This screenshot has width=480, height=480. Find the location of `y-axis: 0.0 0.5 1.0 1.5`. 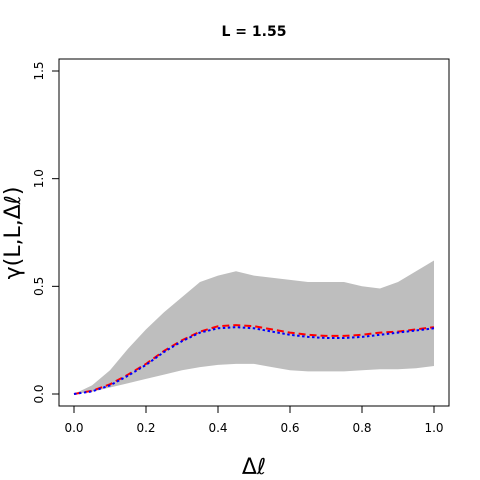

y-axis: 0.0 0.5 1.0 1.5 is located at coordinates (46, 232).